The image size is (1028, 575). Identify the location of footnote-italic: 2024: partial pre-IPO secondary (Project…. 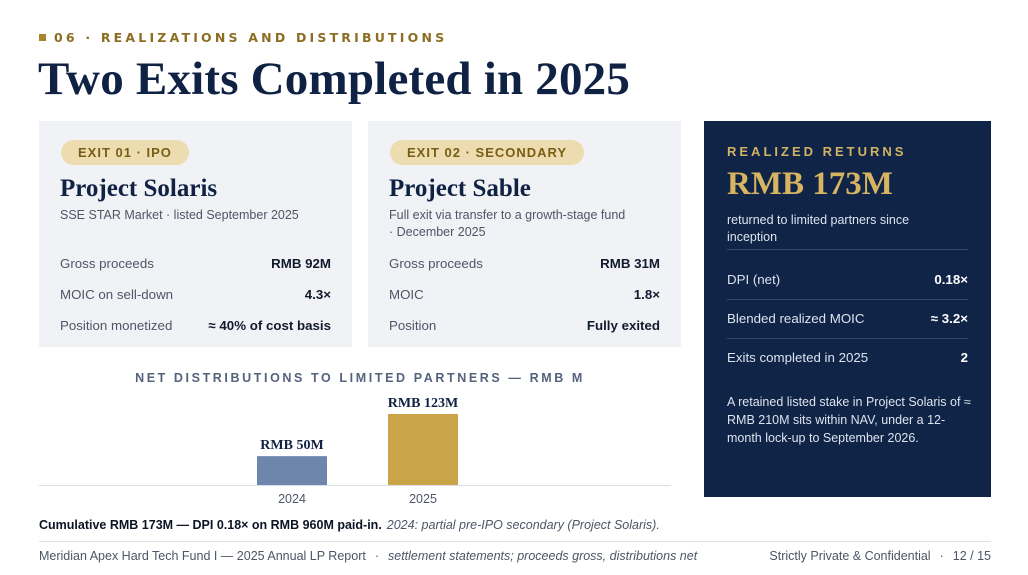
(523, 525).